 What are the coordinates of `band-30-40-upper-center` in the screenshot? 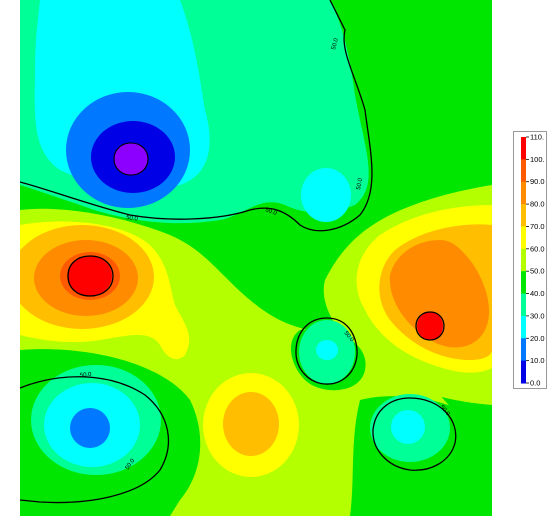 It's located at (326, 195).